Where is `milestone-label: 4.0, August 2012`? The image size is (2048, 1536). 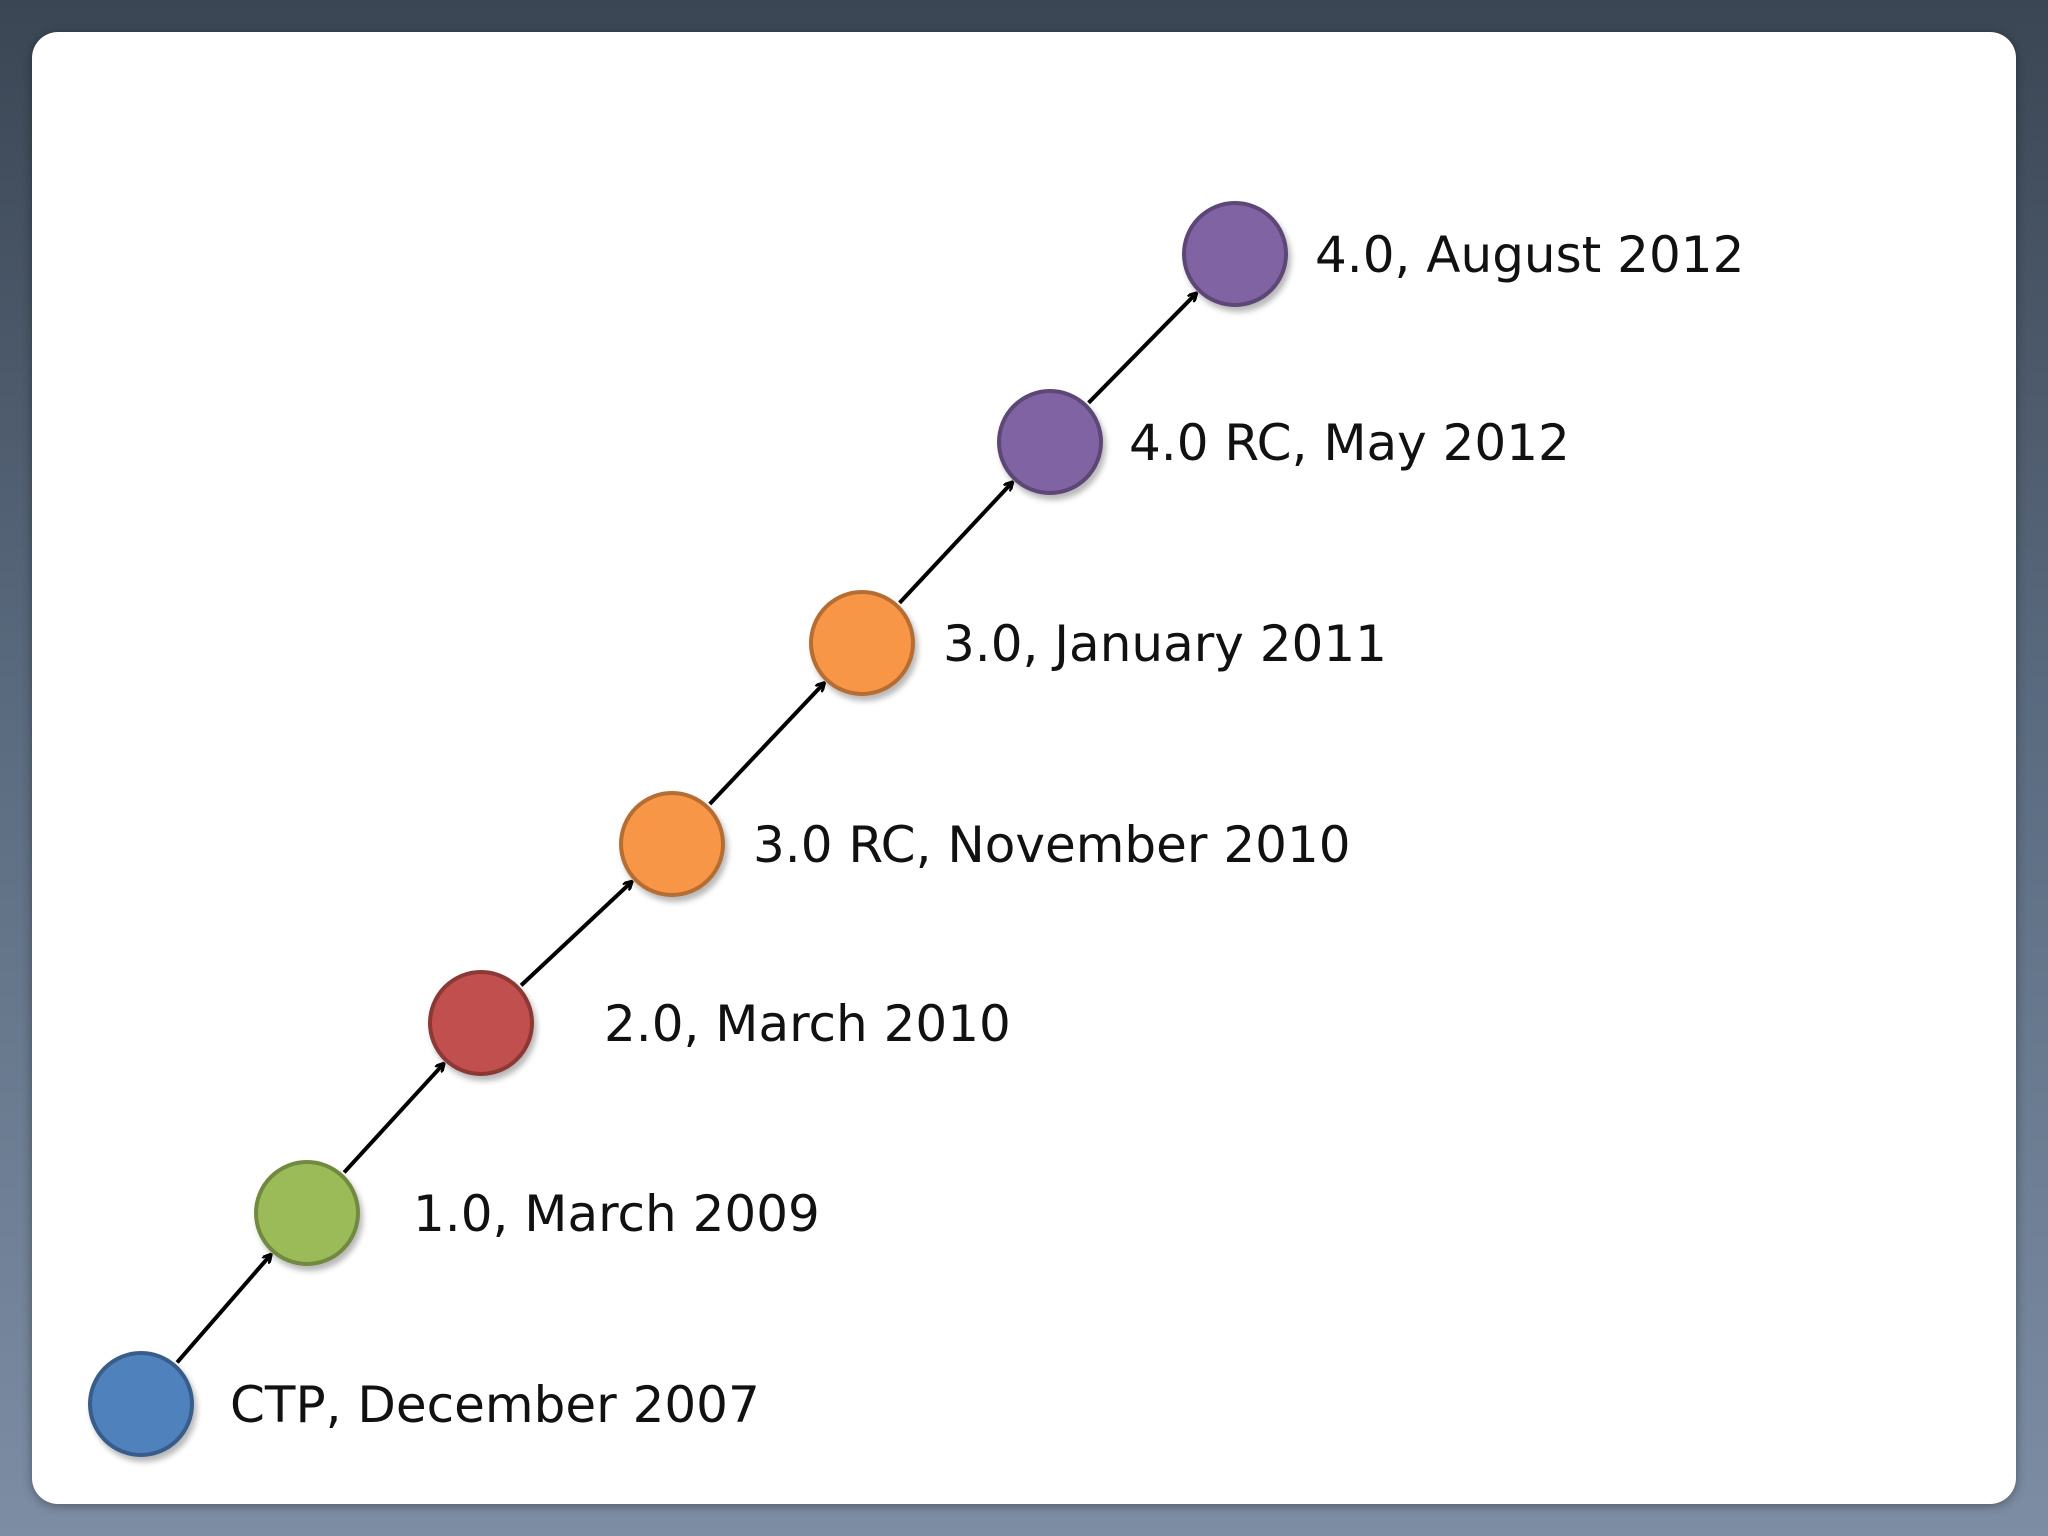 milestone-label: 4.0, August 2012 is located at coordinates (1529, 255).